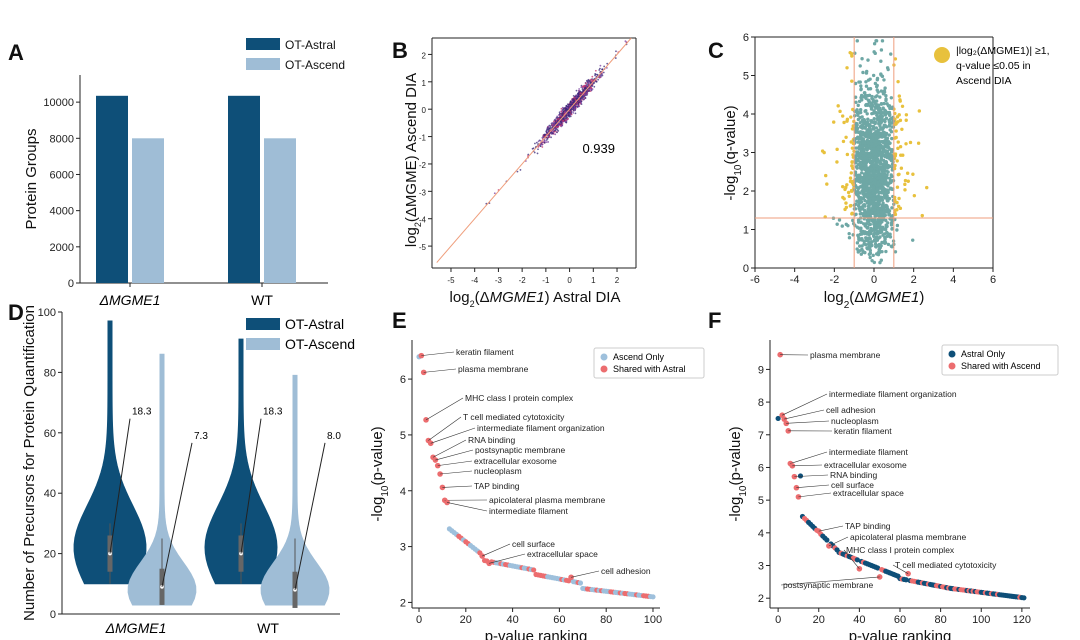 Image resolution: width=1080 pixels, height=640 pixels. Describe the element at coordinates (314, 324) in the screenshot. I see `legend-label: OT-Astral` at that location.